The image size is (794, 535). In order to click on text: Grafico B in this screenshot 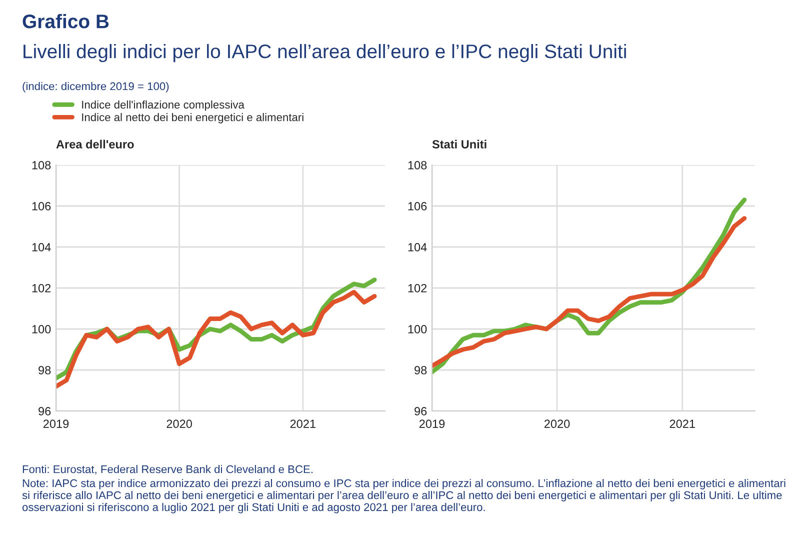, I will do `click(65, 21)`.